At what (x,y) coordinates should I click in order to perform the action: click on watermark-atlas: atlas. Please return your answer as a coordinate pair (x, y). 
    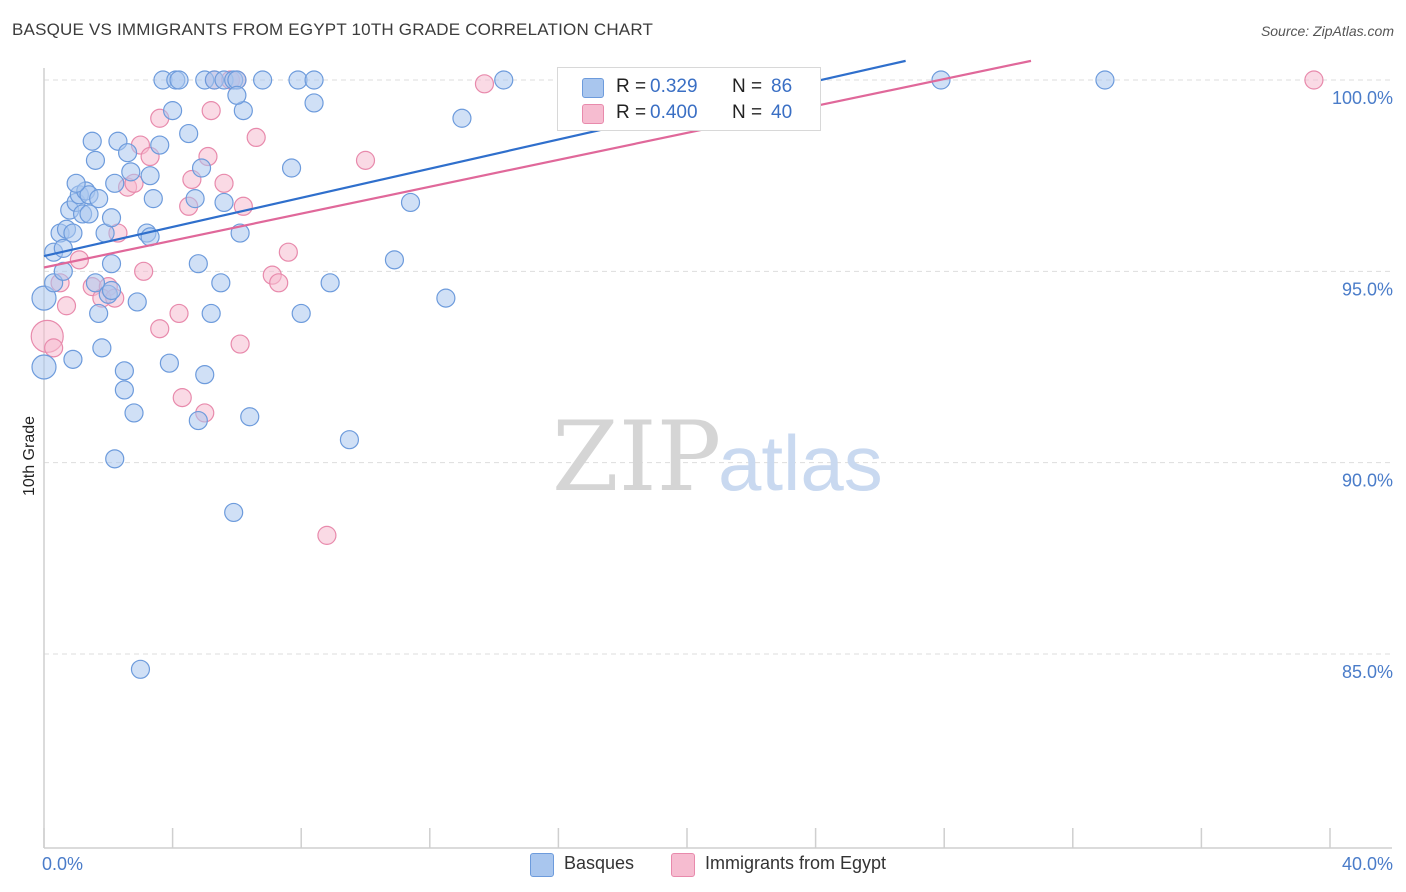
    Looking at the image, I should click on (800, 463).